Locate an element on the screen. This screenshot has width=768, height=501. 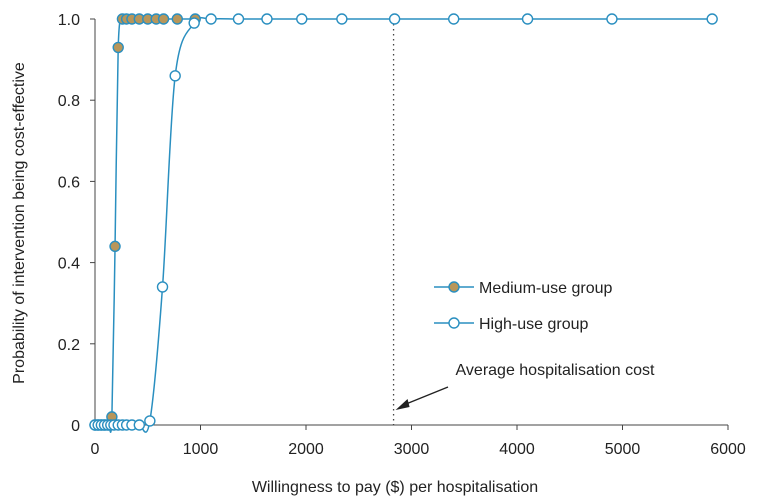
x-tick-label: 6000 is located at coordinates (728, 449).